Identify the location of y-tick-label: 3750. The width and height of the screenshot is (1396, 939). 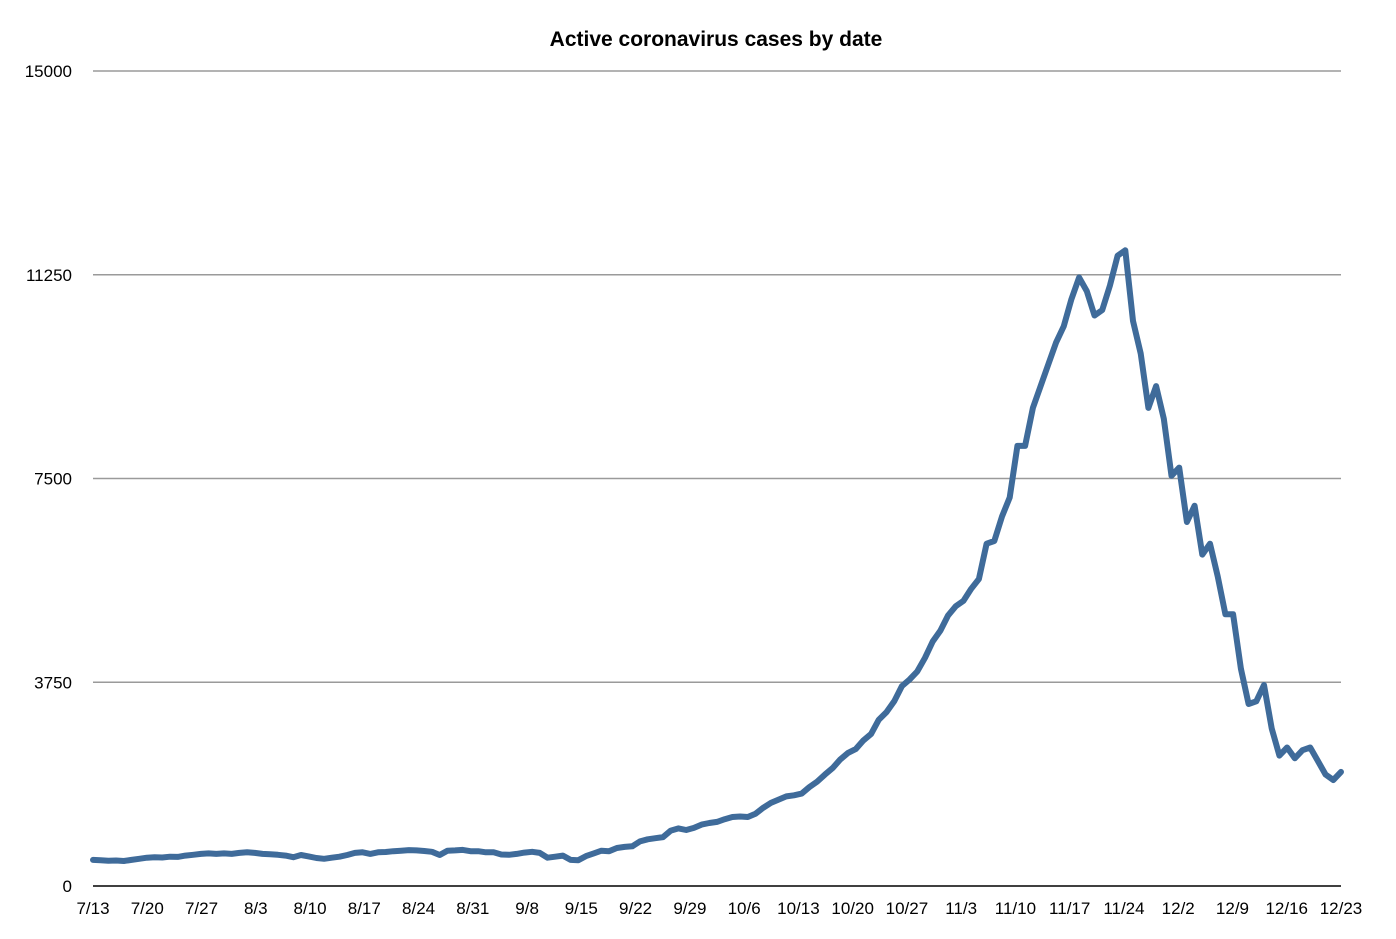
(53, 682).